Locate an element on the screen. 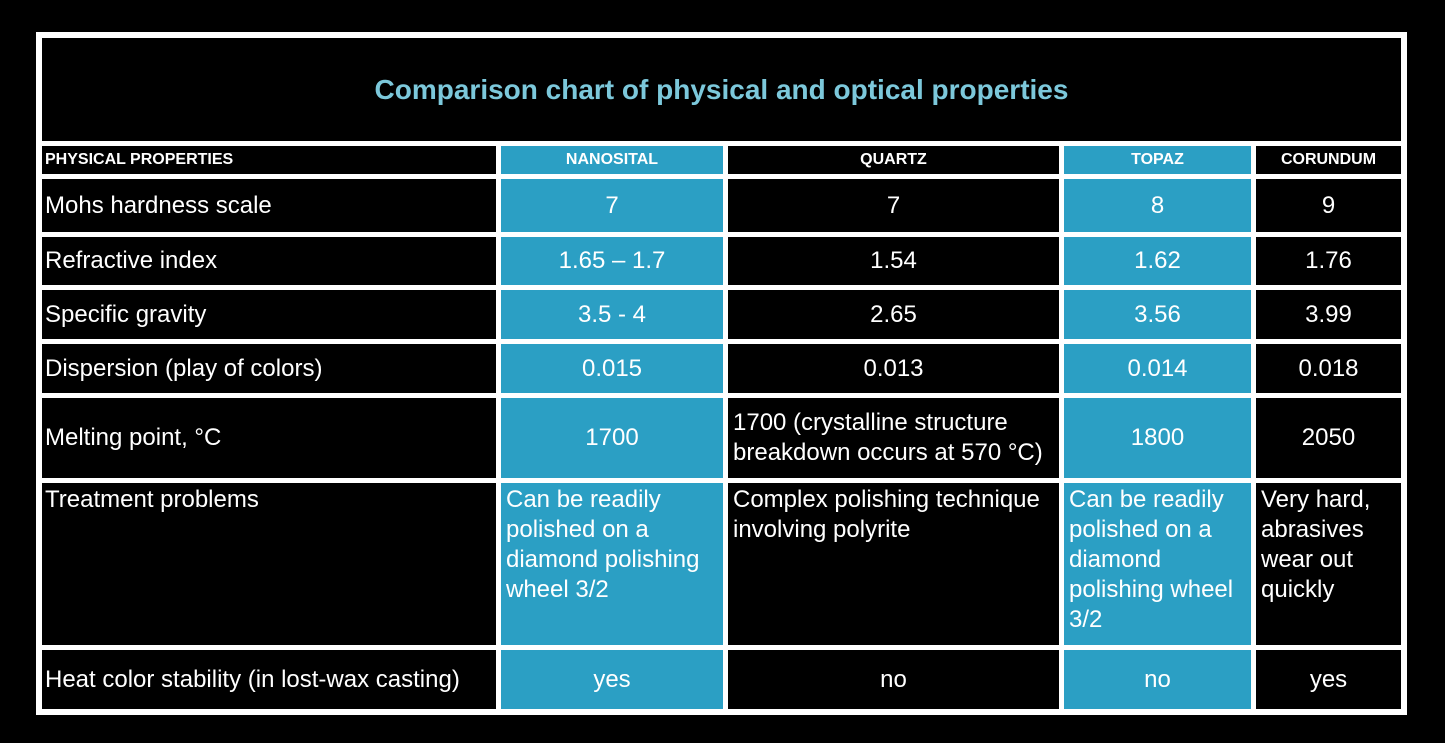 Image resolution: width=1445 pixels, height=743 pixels. value-cell: 1700 is located at coordinates (612, 438).